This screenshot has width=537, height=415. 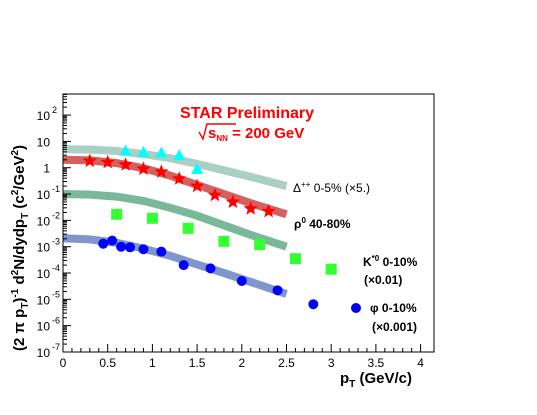 What do you see at coordinates (356, 308) in the screenshot?
I see `legend-phi-marker` at bounding box center [356, 308].